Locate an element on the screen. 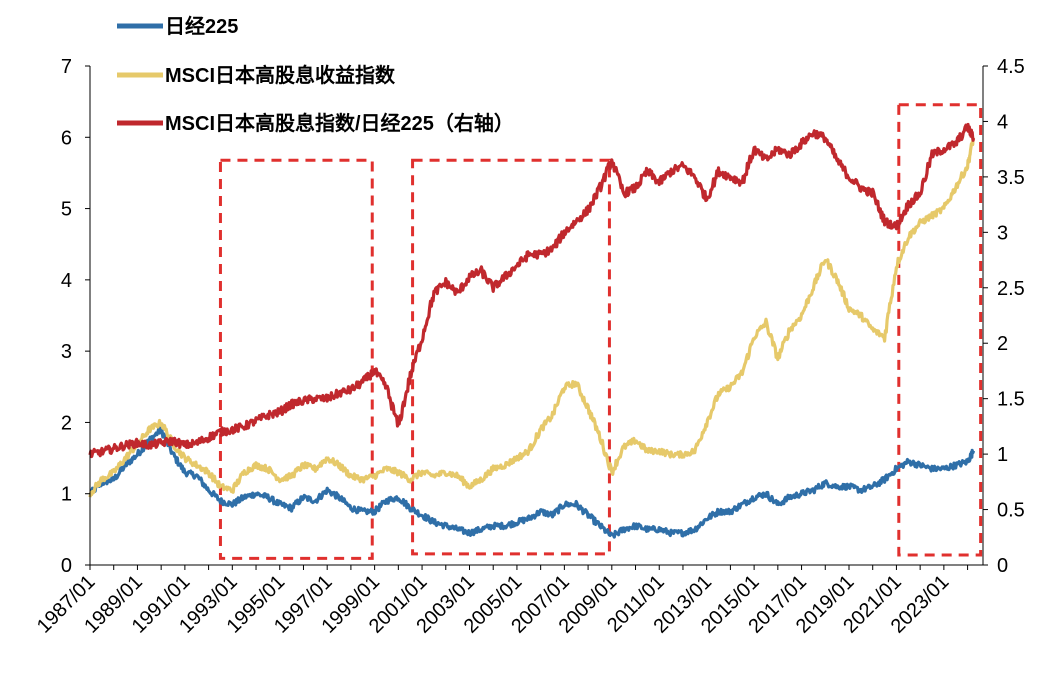 Image resolution: width=1046 pixels, height=677 pixels. y-left-tick-label: 3 is located at coordinates (66, 352).